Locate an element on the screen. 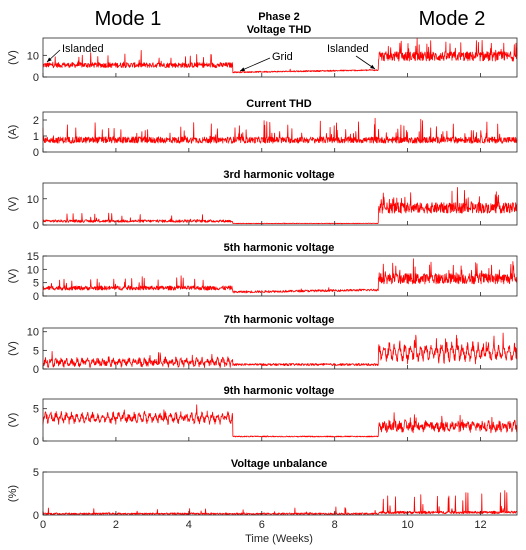 This screenshot has width=526, height=550. x-axis-label: Time (Weeks) is located at coordinates (279, 539).